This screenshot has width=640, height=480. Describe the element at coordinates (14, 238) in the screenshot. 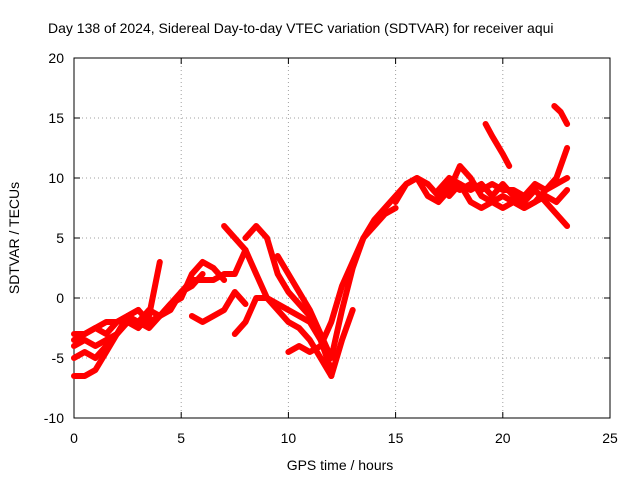

I see `y-axis-label: SDTVAR / TECUs` at that location.